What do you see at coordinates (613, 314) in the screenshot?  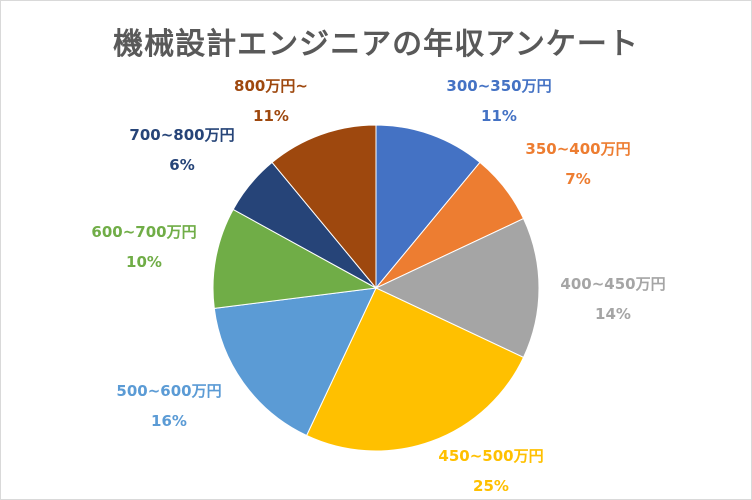 I see `percent-label: 14%` at bounding box center [613, 314].